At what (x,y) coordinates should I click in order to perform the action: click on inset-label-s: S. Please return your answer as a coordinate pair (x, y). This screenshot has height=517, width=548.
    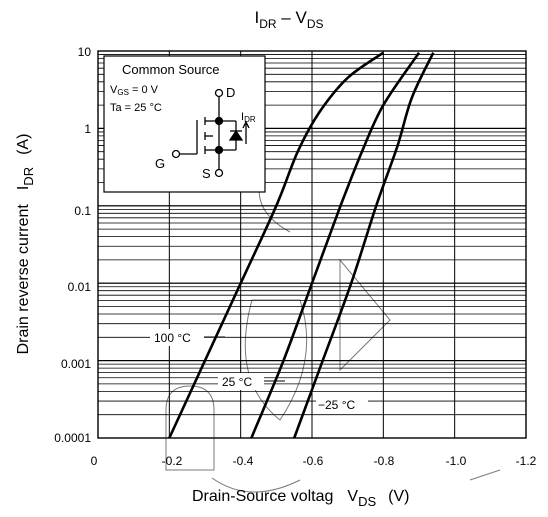
    Looking at the image, I should click on (206, 173).